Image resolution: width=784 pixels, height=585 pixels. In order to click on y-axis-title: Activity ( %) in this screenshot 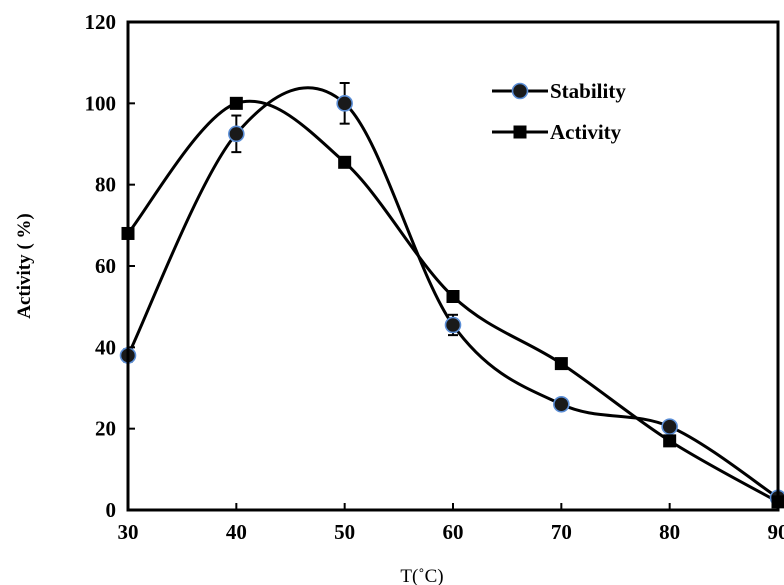, I will do `click(24, 266)`.